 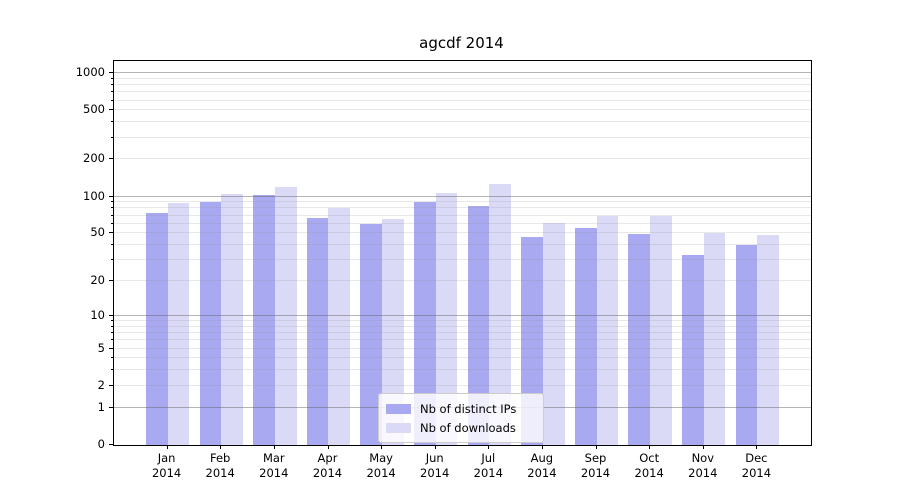 What do you see at coordinates (156, 329) in the screenshot?
I see `bar-distinct-ips-jan` at bounding box center [156, 329].